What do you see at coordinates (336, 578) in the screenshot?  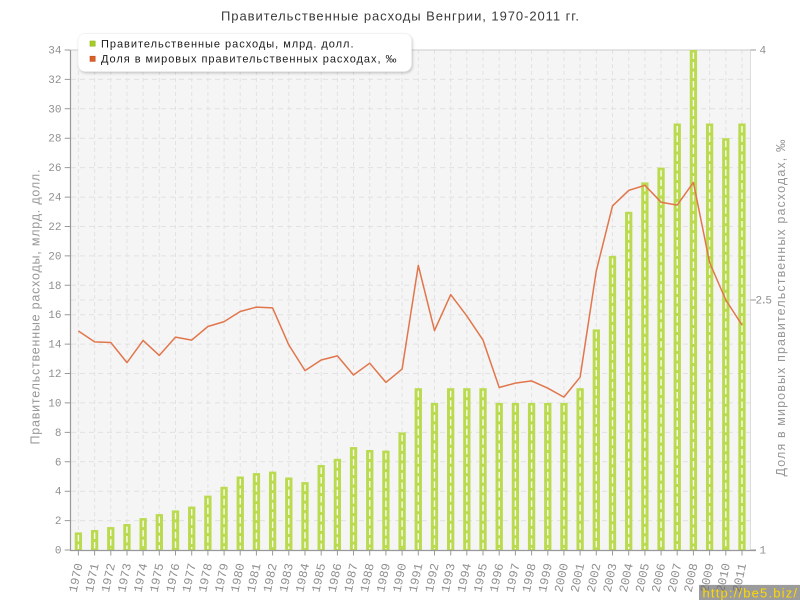 I see `svg-text: 1986` at bounding box center [336, 578].